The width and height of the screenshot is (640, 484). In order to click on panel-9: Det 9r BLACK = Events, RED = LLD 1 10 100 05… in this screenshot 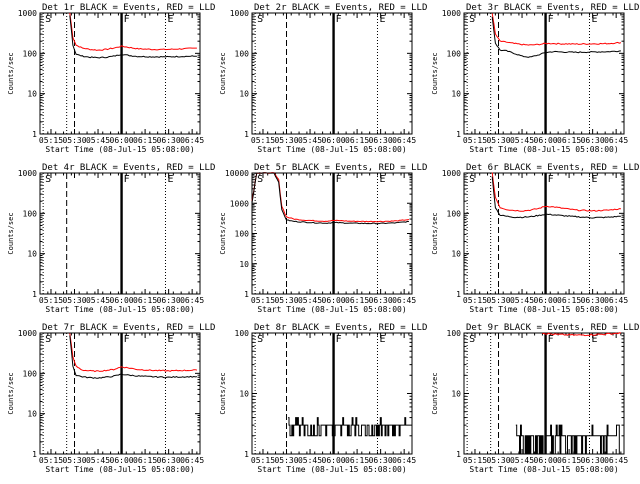, I will do `click(535, 398)`.